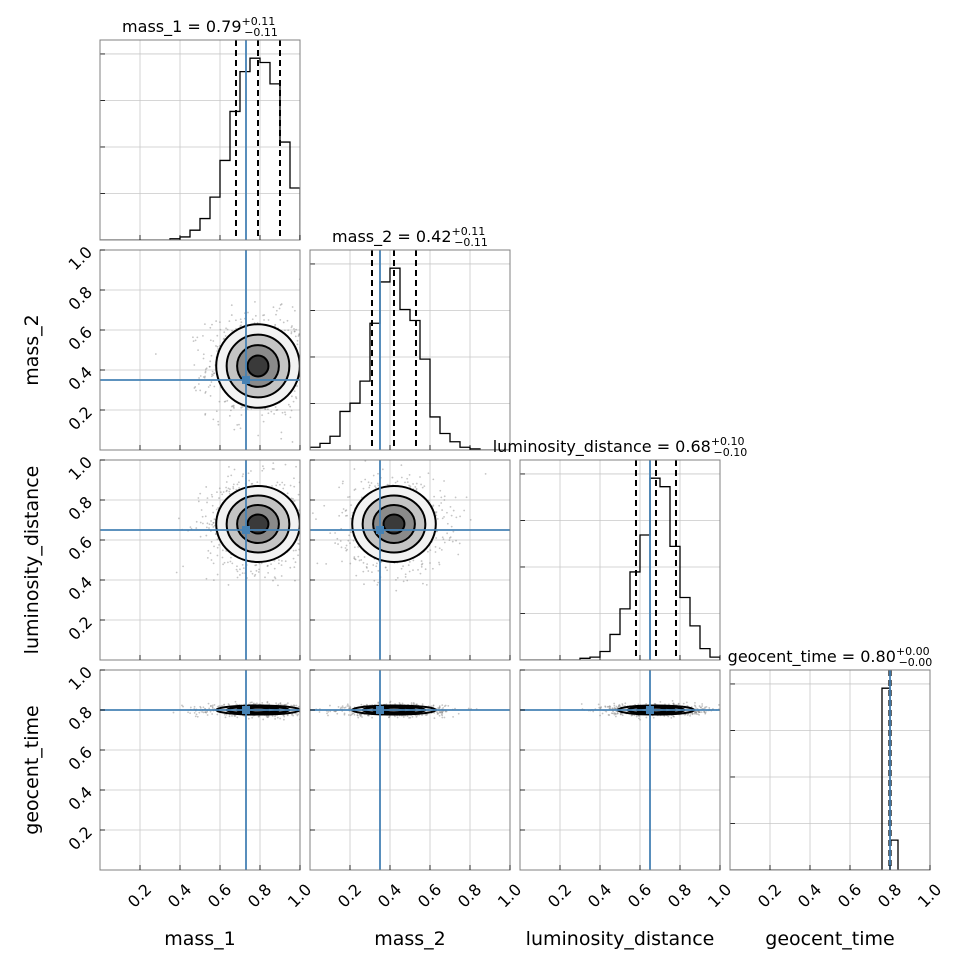  Describe the element at coordinates (211, 560) in the screenshot. I see `density-panel-mass_1-luminosity_distance` at that location.